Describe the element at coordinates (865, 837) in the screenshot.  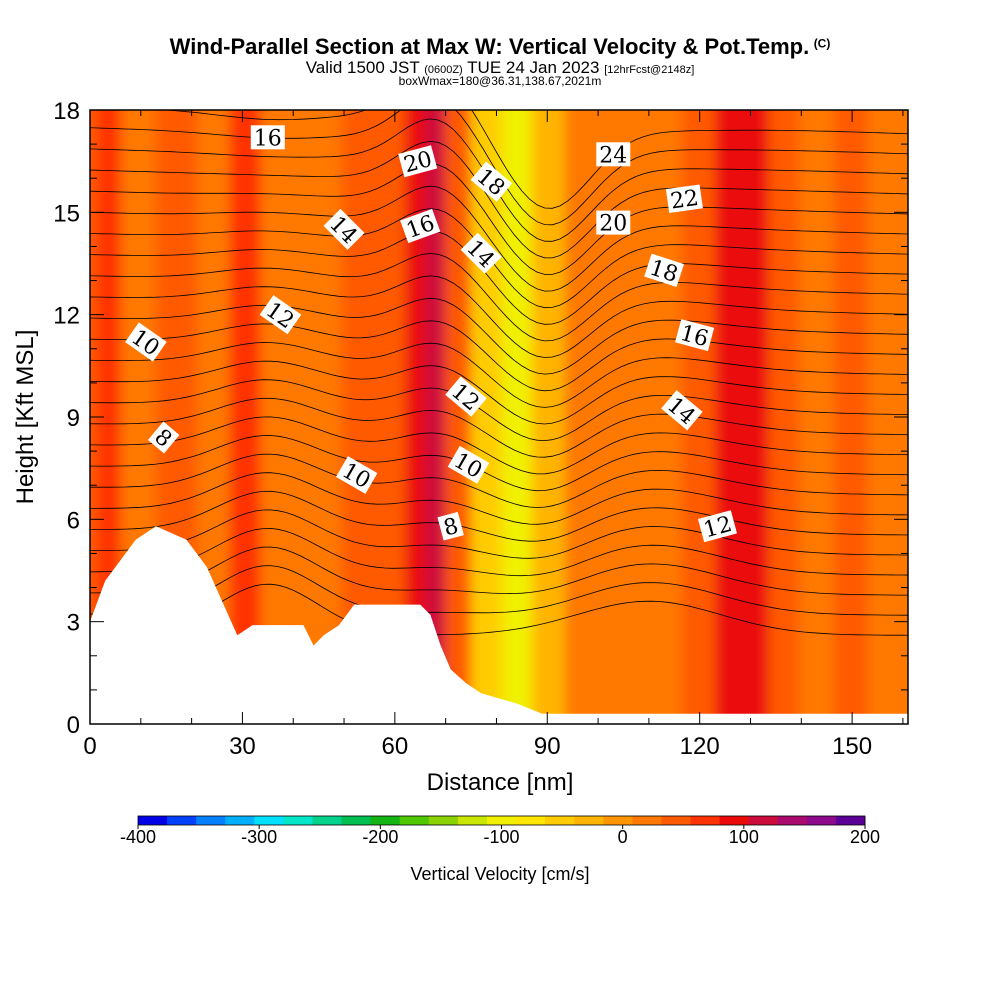
I see `colorbar-tick-label: 200` at that location.